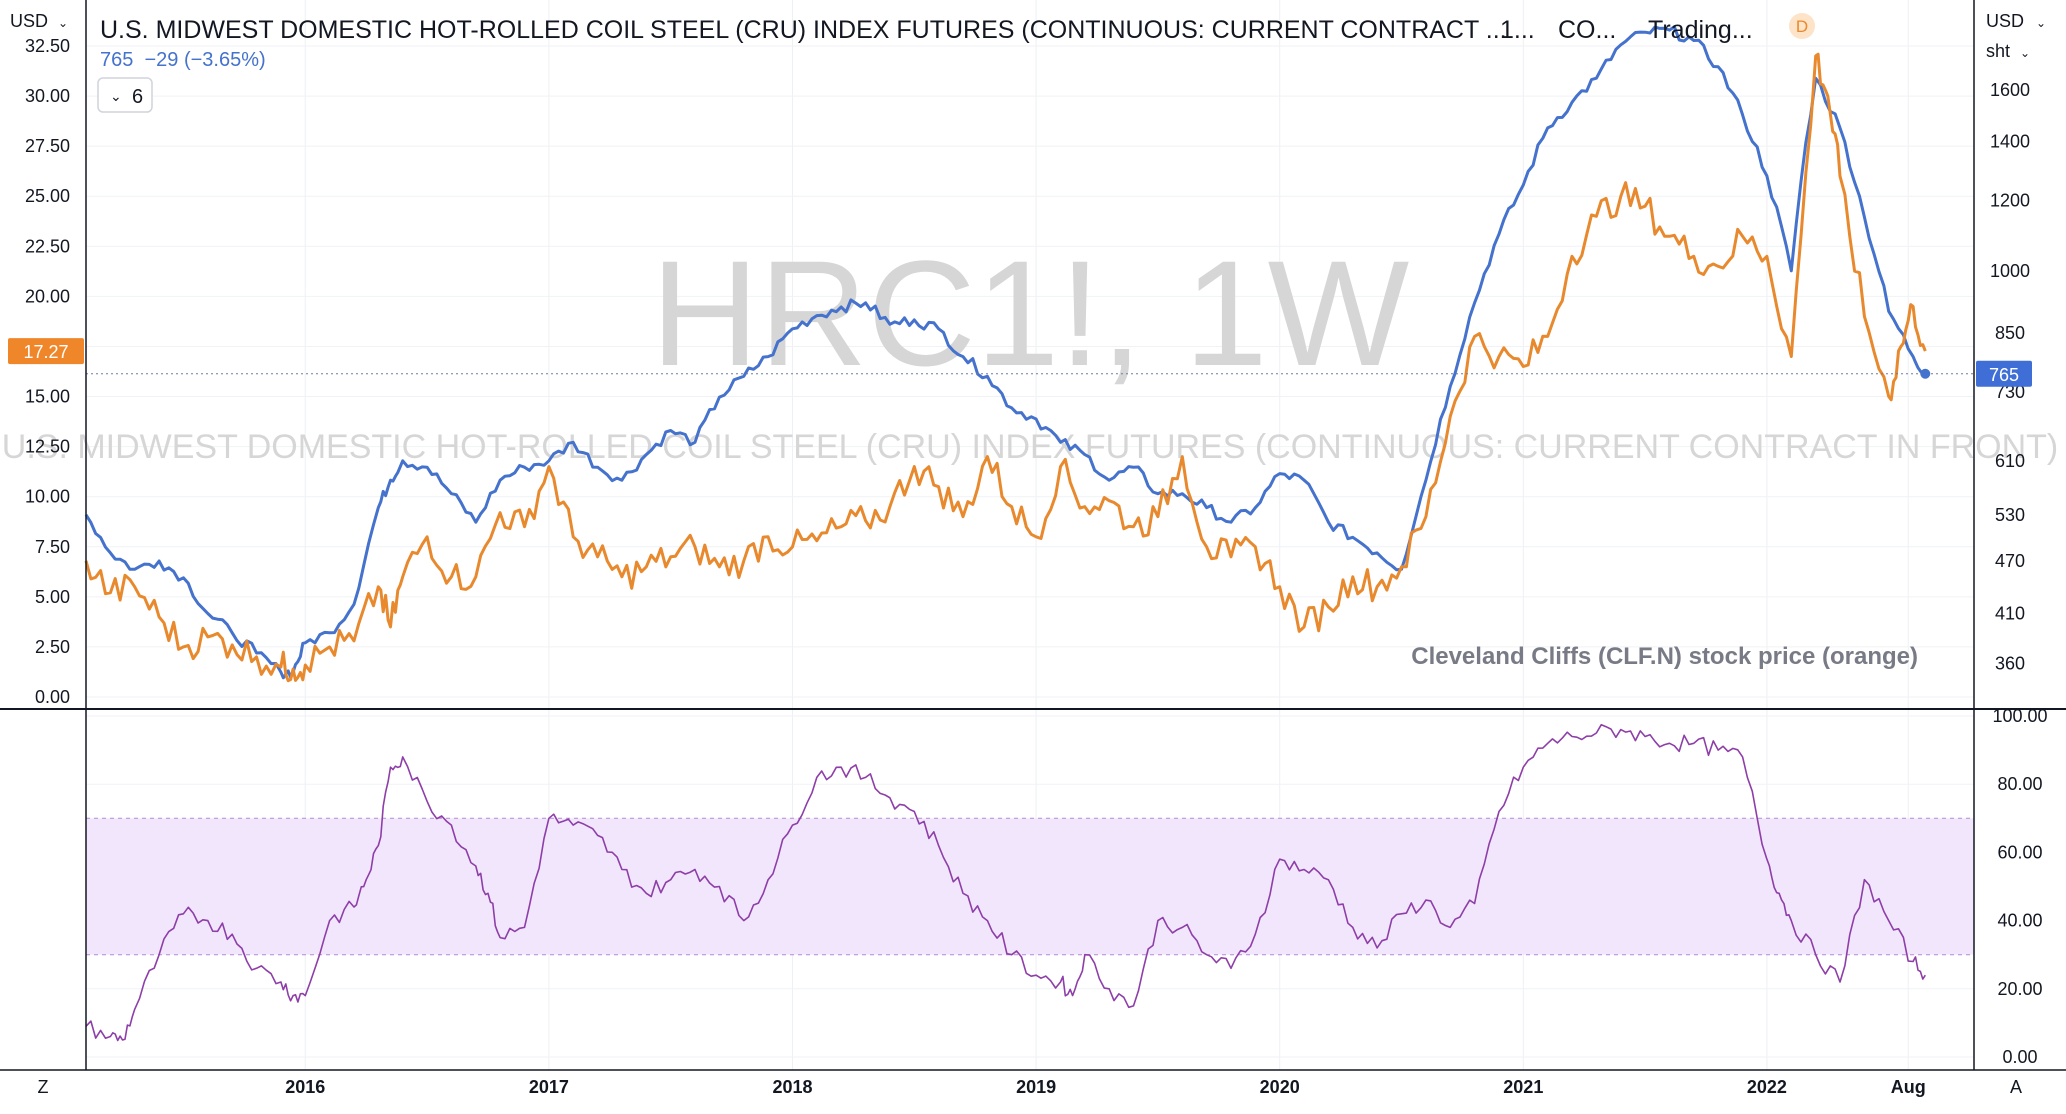 The width and height of the screenshot is (2066, 1114). What do you see at coordinates (305, 1087) in the screenshot?
I see `x-tick-label-2016: 2016` at bounding box center [305, 1087].